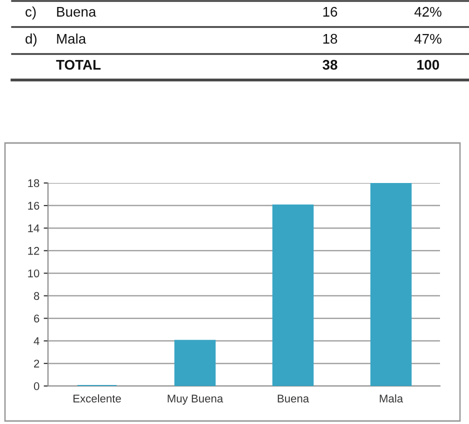 Image resolution: width=469 pixels, height=424 pixels. What do you see at coordinates (78, 65) in the screenshot?
I see `text: TOTAL` at bounding box center [78, 65].